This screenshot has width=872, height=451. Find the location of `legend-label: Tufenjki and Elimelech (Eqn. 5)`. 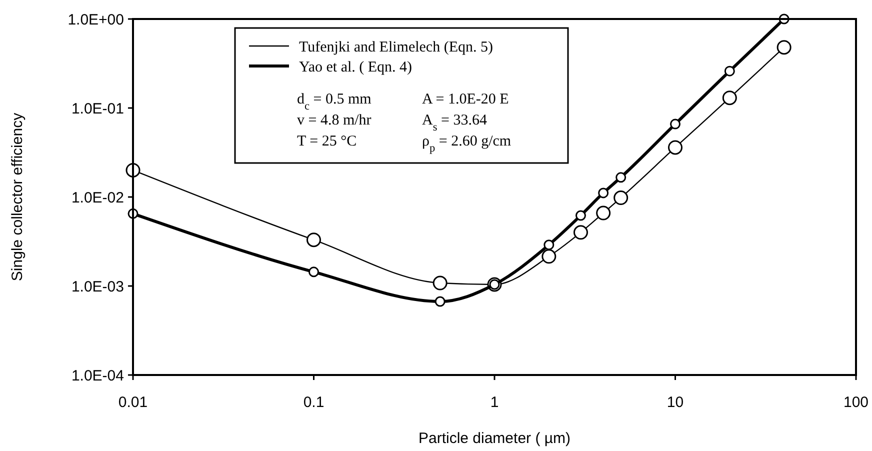

legend-label: Tufenjki and Elimelech (Eqn. 5) is located at coordinates (396, 47).